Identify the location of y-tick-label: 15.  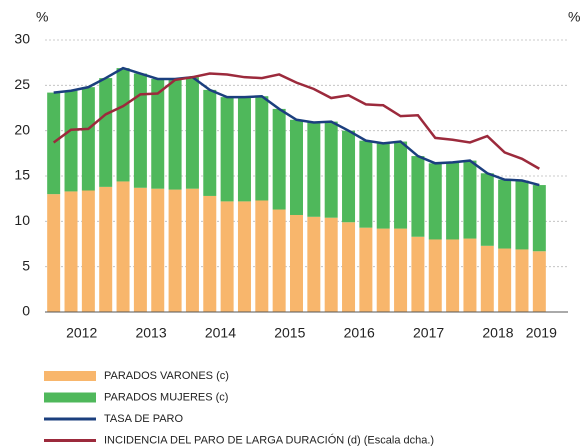
(22, 175).